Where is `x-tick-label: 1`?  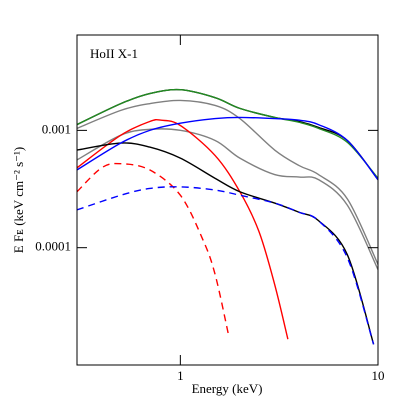
x-tick-label: 1 is located at coordinates (180, 375).